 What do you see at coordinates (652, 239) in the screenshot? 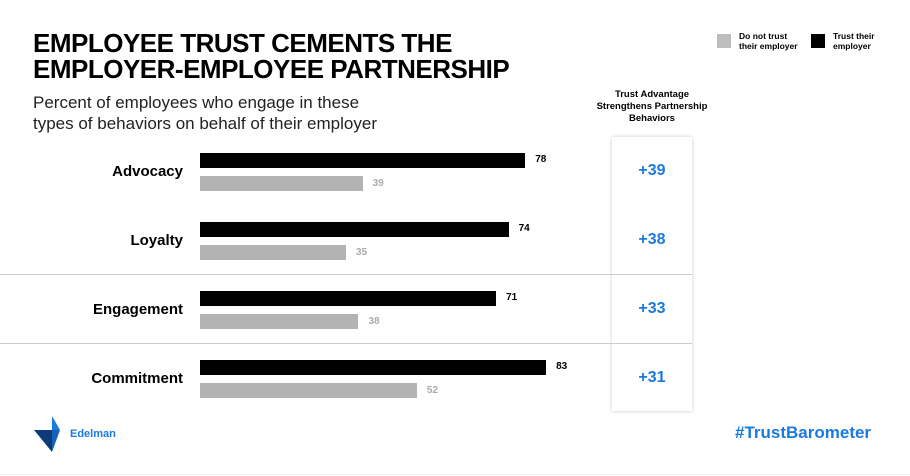
I see `advantage-value: +38` at bounding box center [652, 239].